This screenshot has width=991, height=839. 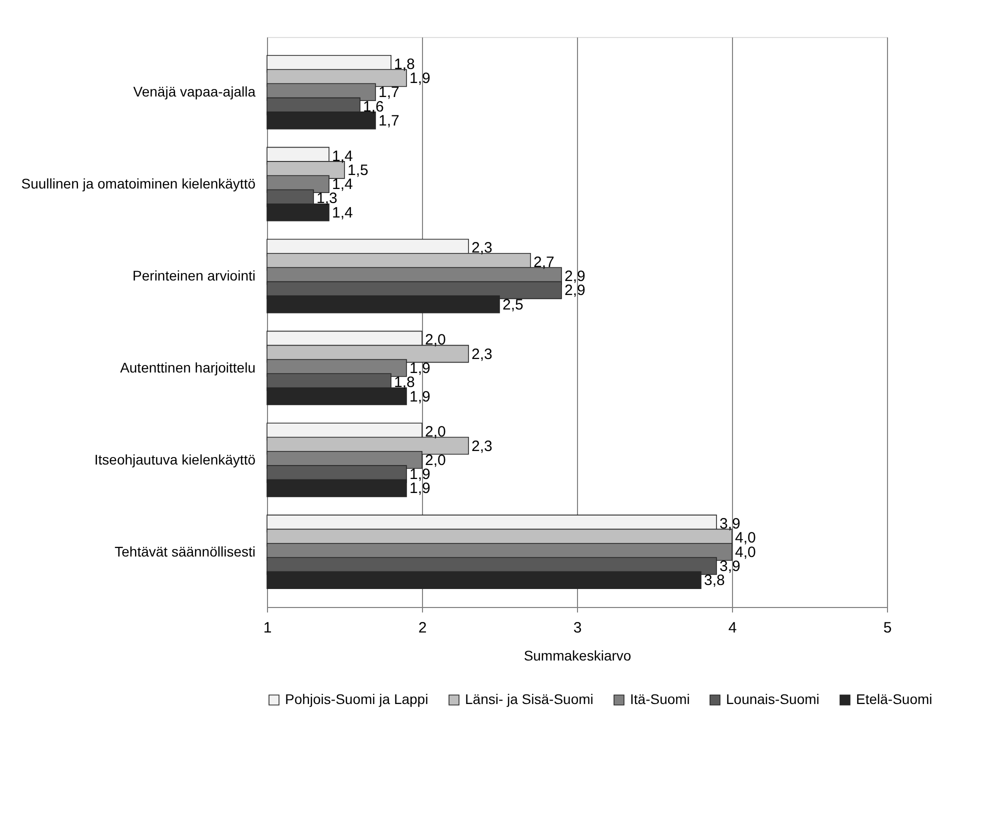 What do you see at coordinates (356, 699) in the screenshot?
I see `legend-label: Pohjois-Suomi ja Lappi` at bounding box center [356, 699].